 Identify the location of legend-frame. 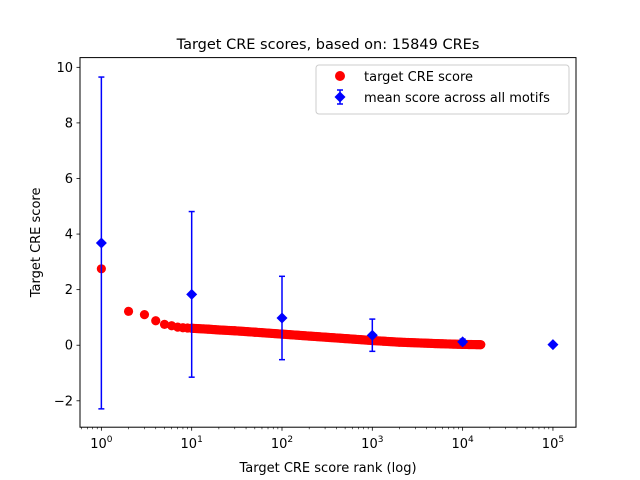
(442, 89).